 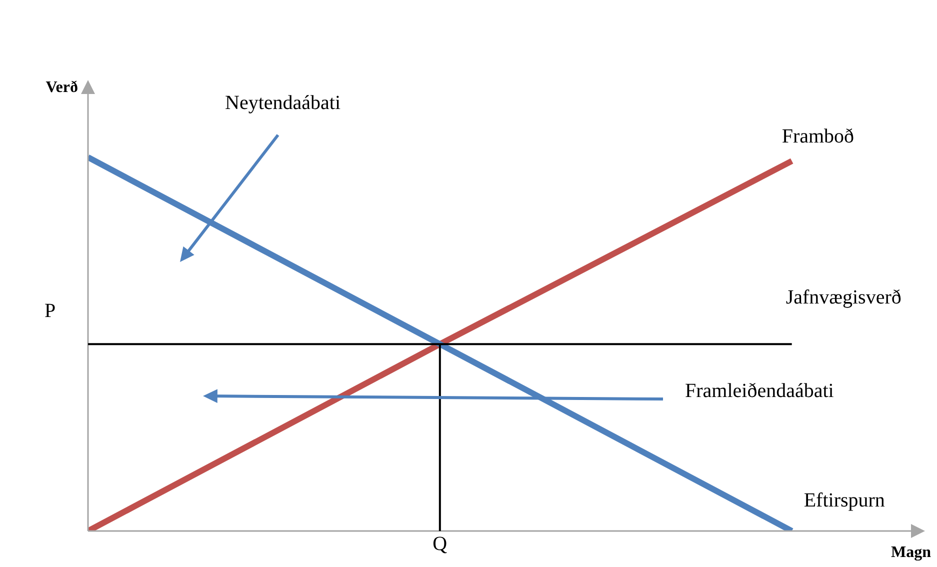 I want to click on text: Q, so click(x=440, y=544).